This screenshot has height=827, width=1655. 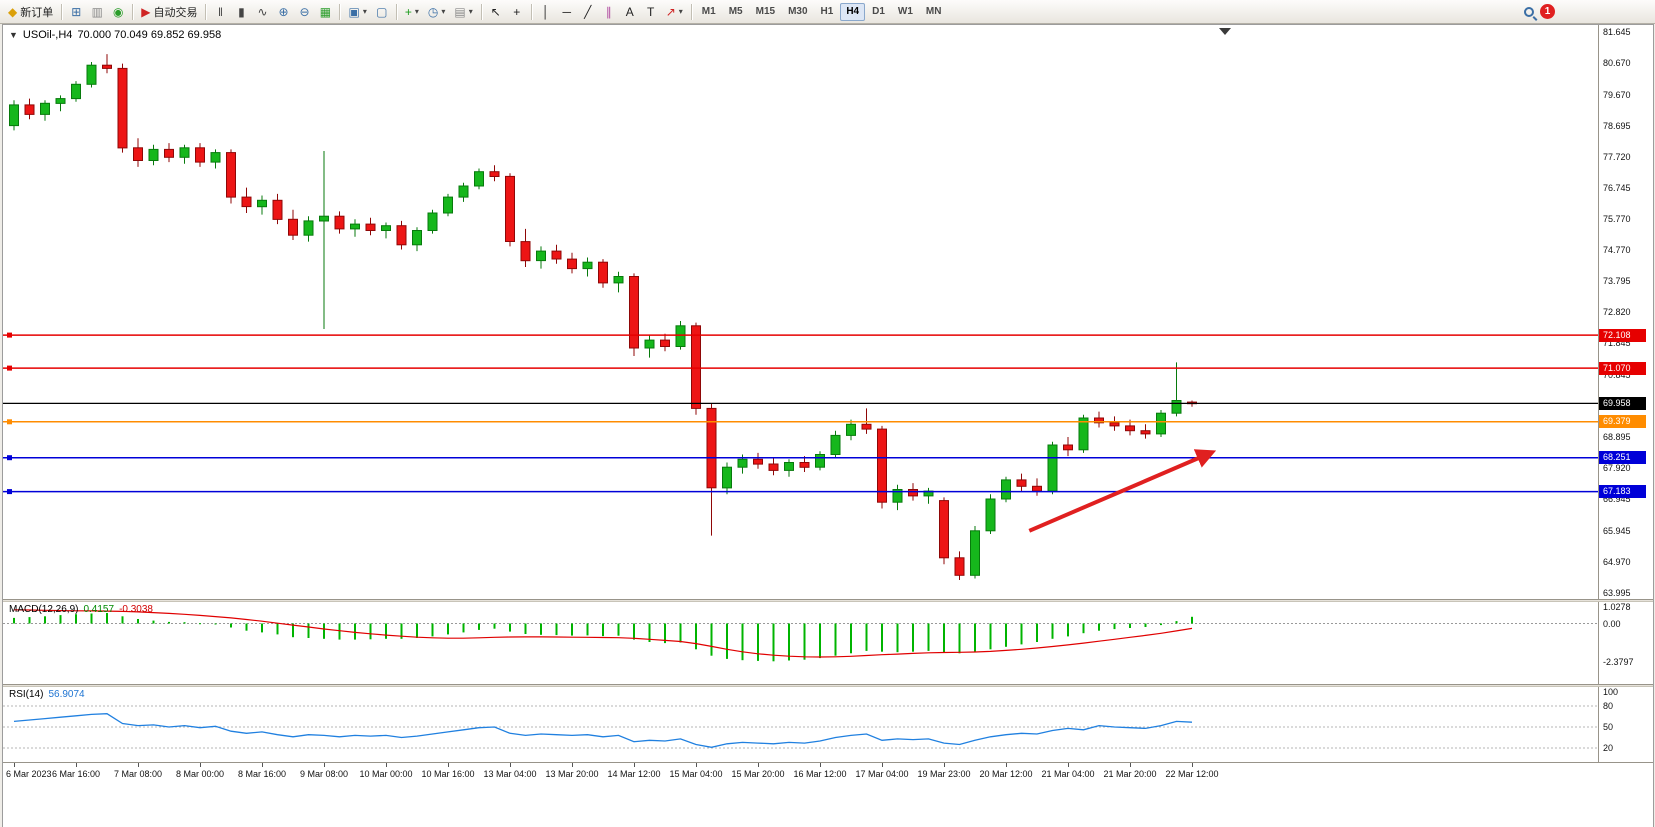 I want to click on macd-chart, so click(x=801, y=643).